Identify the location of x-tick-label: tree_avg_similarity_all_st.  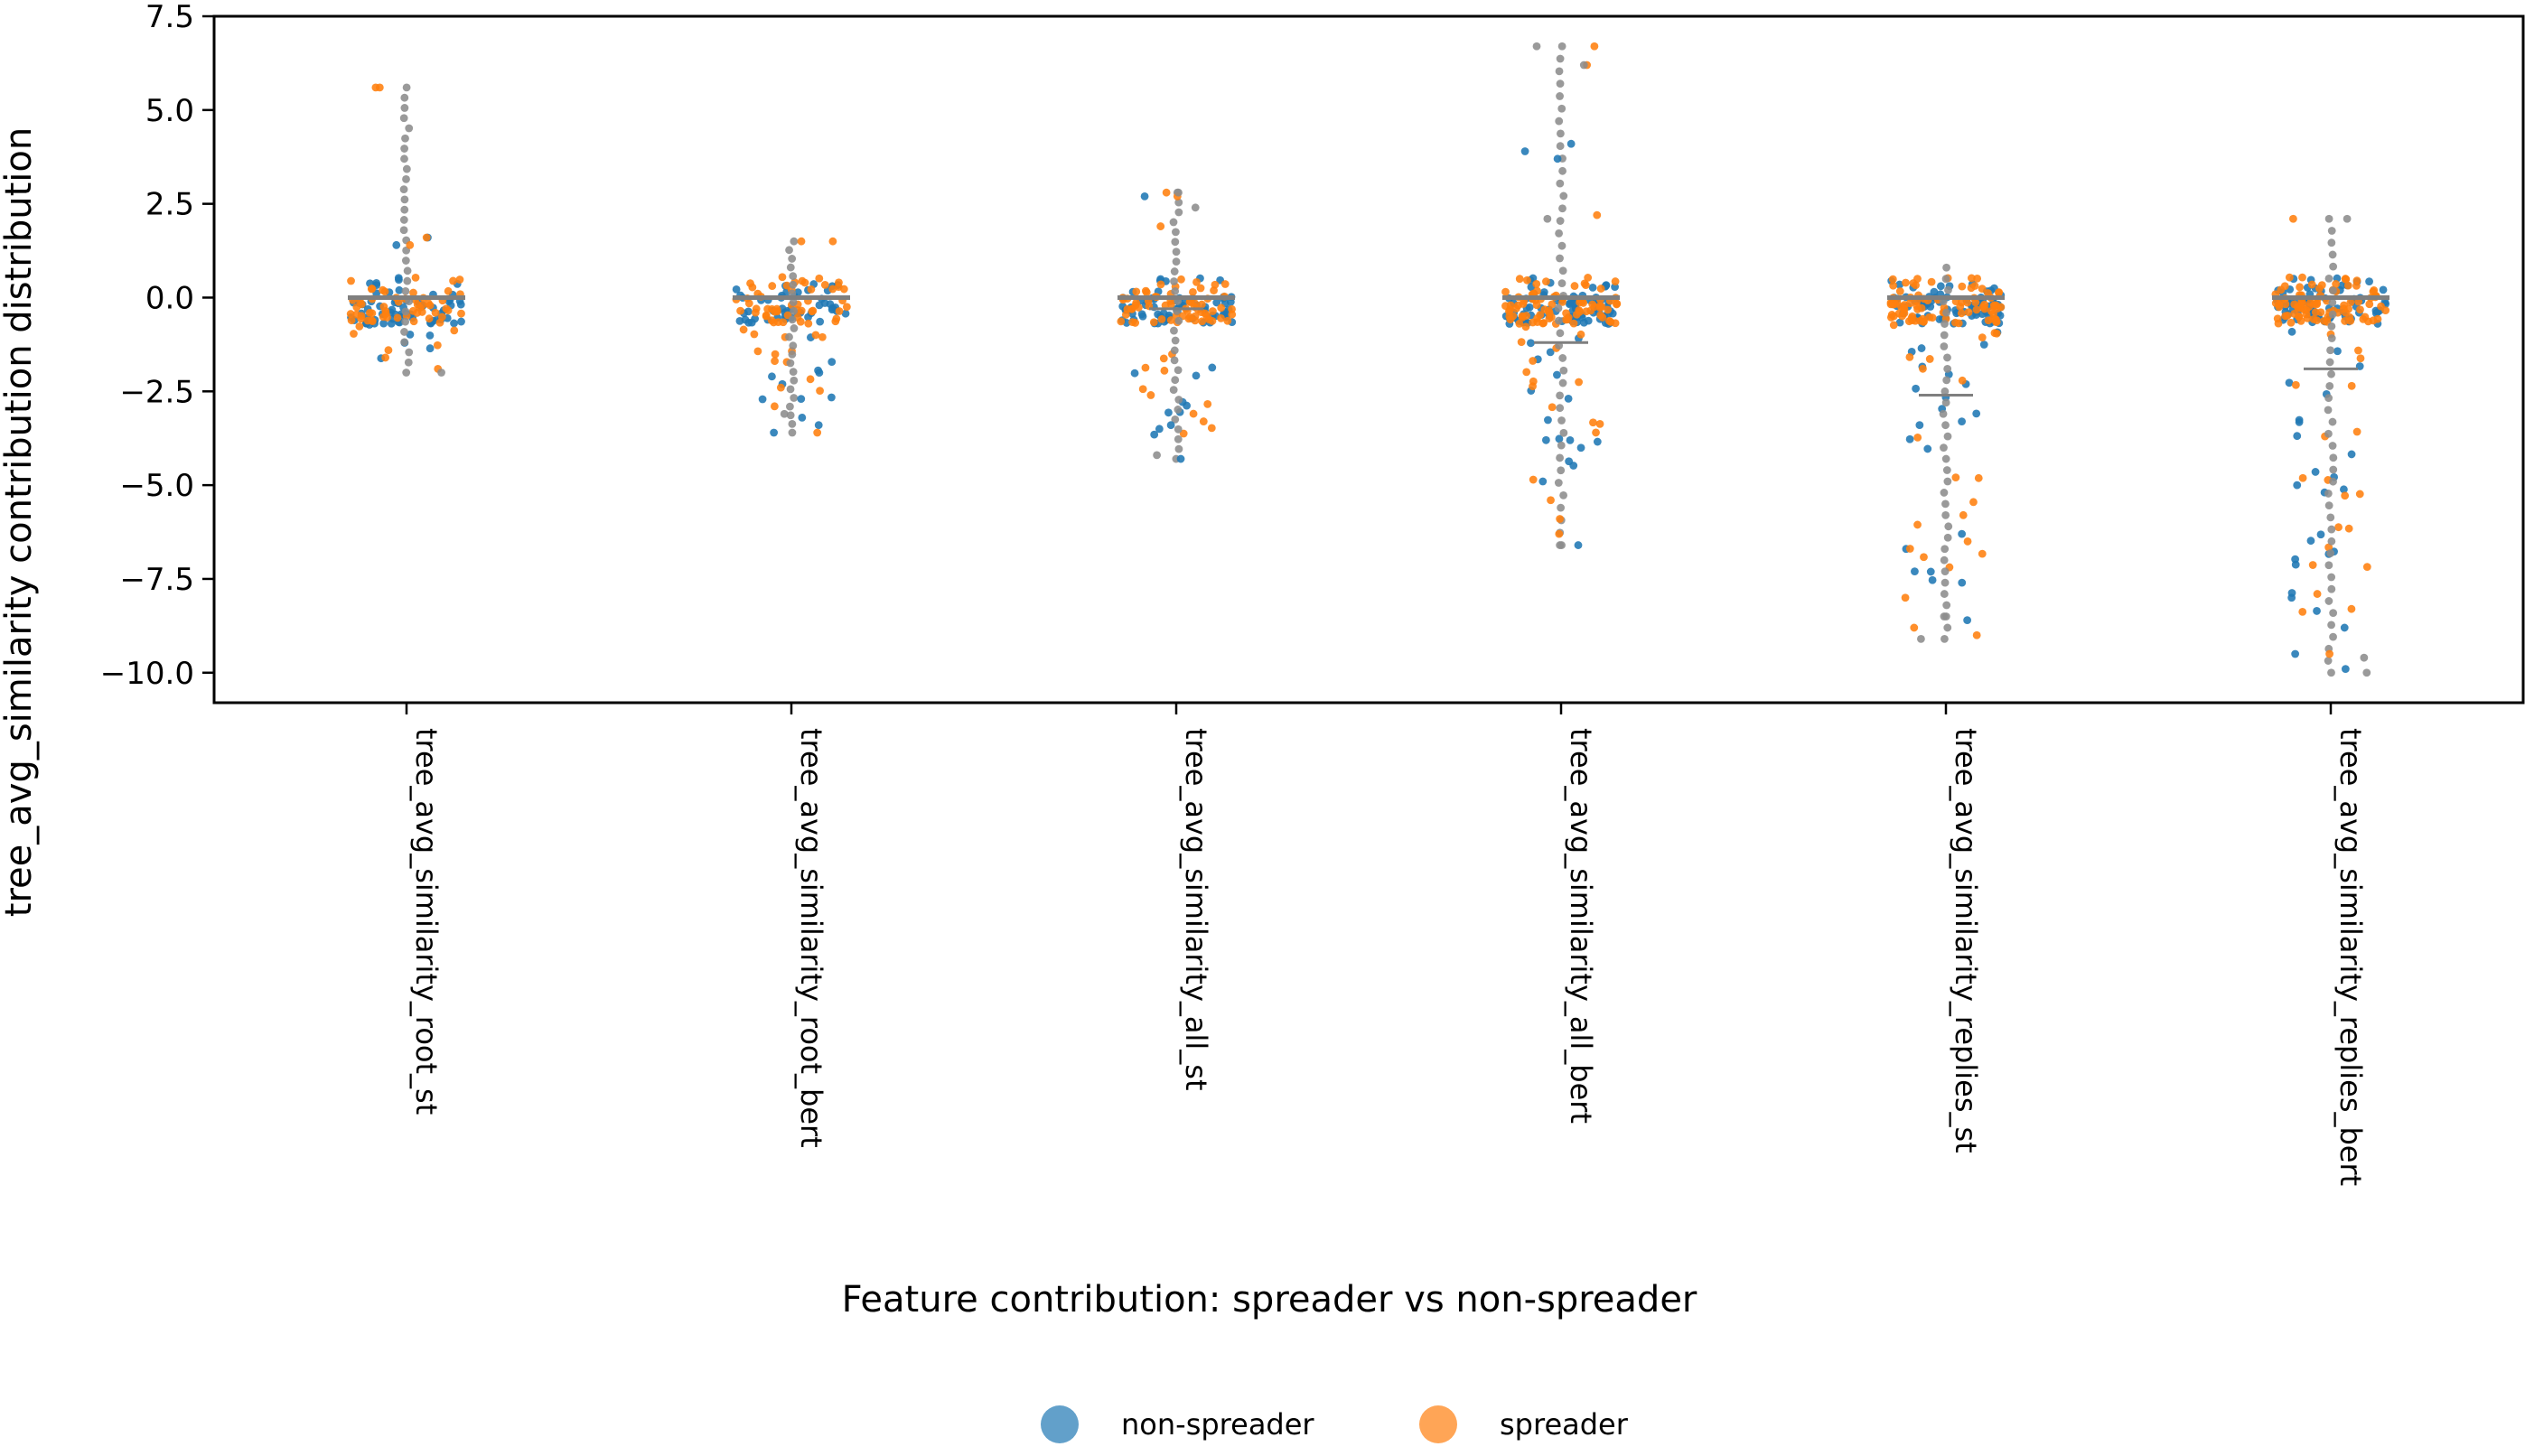
(1196, 910).